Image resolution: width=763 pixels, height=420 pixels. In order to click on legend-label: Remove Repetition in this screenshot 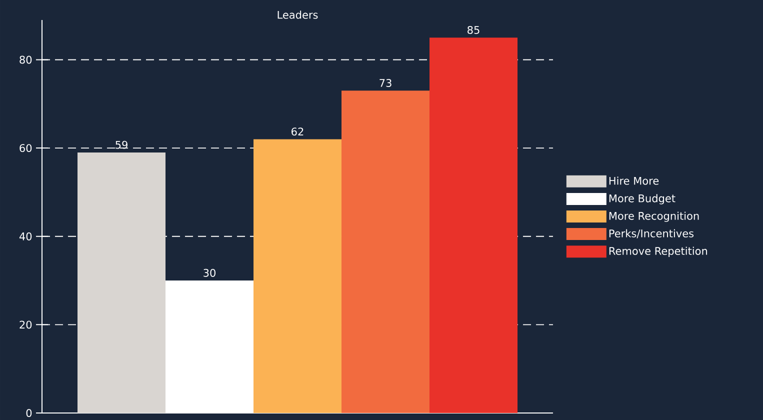, I will do `click(658, 251)`.